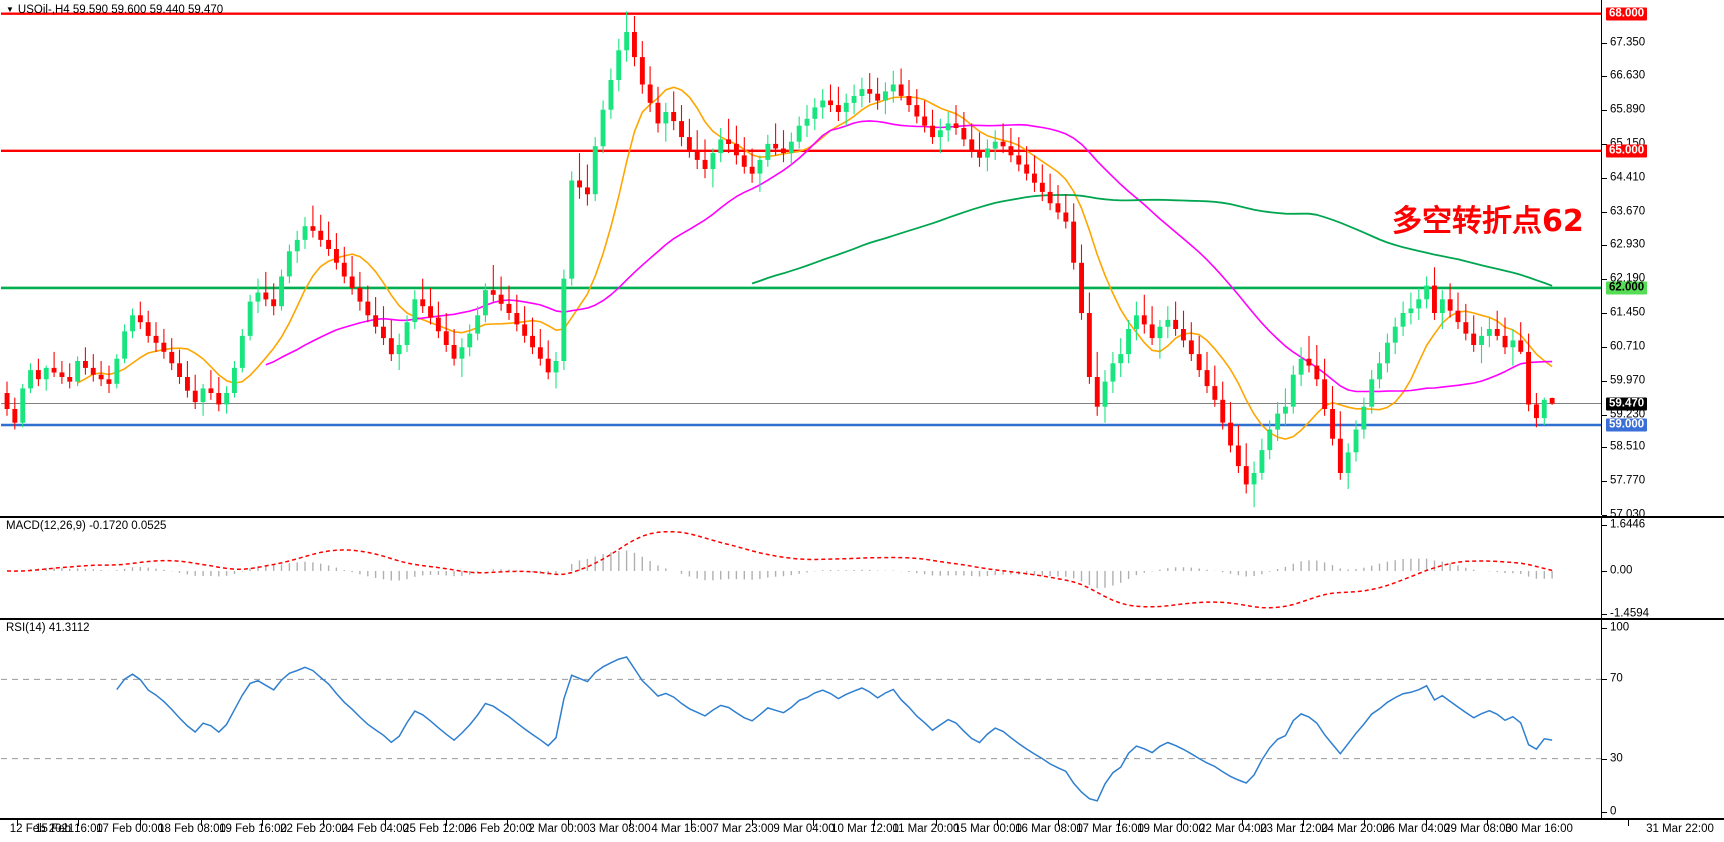 The height and width of the screenshot is (842, 1724). Describe the element at coordinates (130, 829) in the screenshot. I see `time-label: 17 Feb 00:00` at that location.